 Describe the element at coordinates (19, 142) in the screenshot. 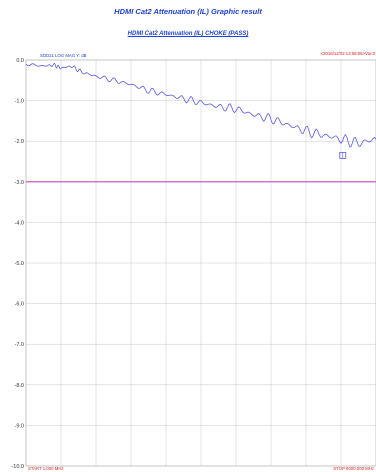

I see `y-tick-label: -2.0` at that location.